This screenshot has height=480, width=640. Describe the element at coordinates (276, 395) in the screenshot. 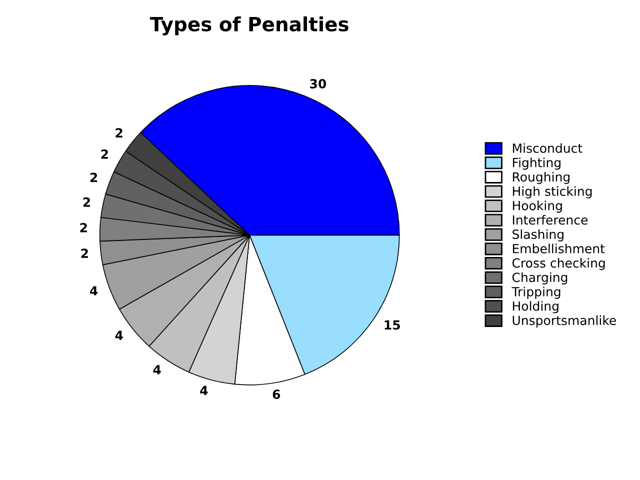

I see `data-label: 6` at that location.